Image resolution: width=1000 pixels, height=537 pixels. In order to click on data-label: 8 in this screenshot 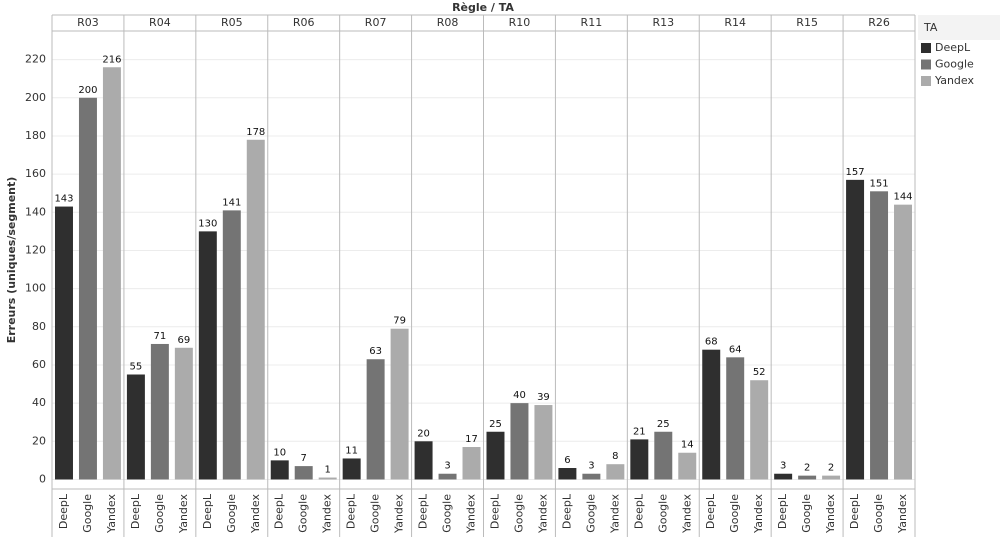, I will do `click(615, 456)`.